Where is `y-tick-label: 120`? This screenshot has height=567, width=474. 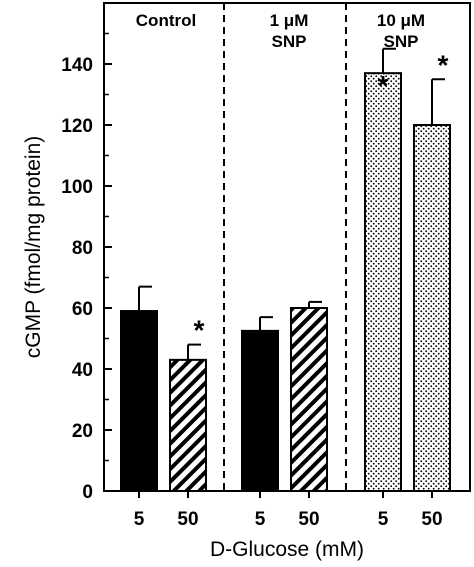 y-tick-label: 120 is located at coordinates (77, 126).